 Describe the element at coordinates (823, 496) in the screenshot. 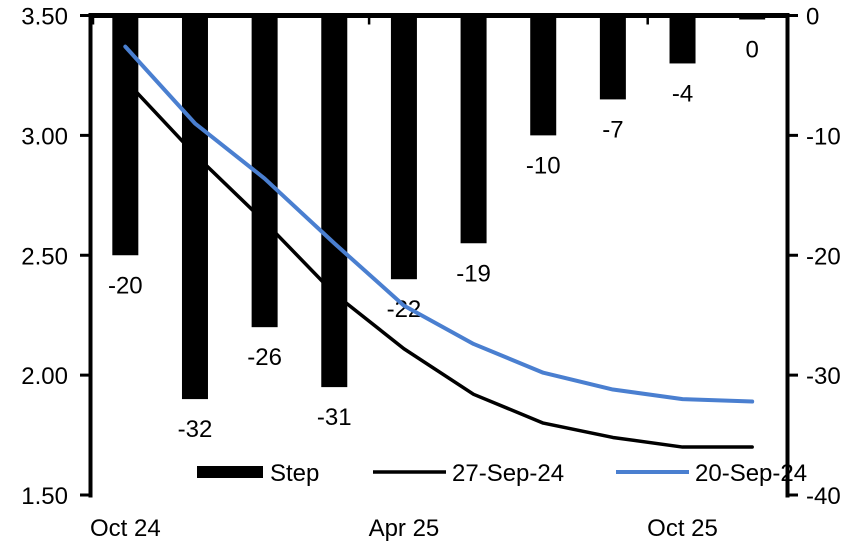

I see `right-axis-tick-label: -40` at that location.